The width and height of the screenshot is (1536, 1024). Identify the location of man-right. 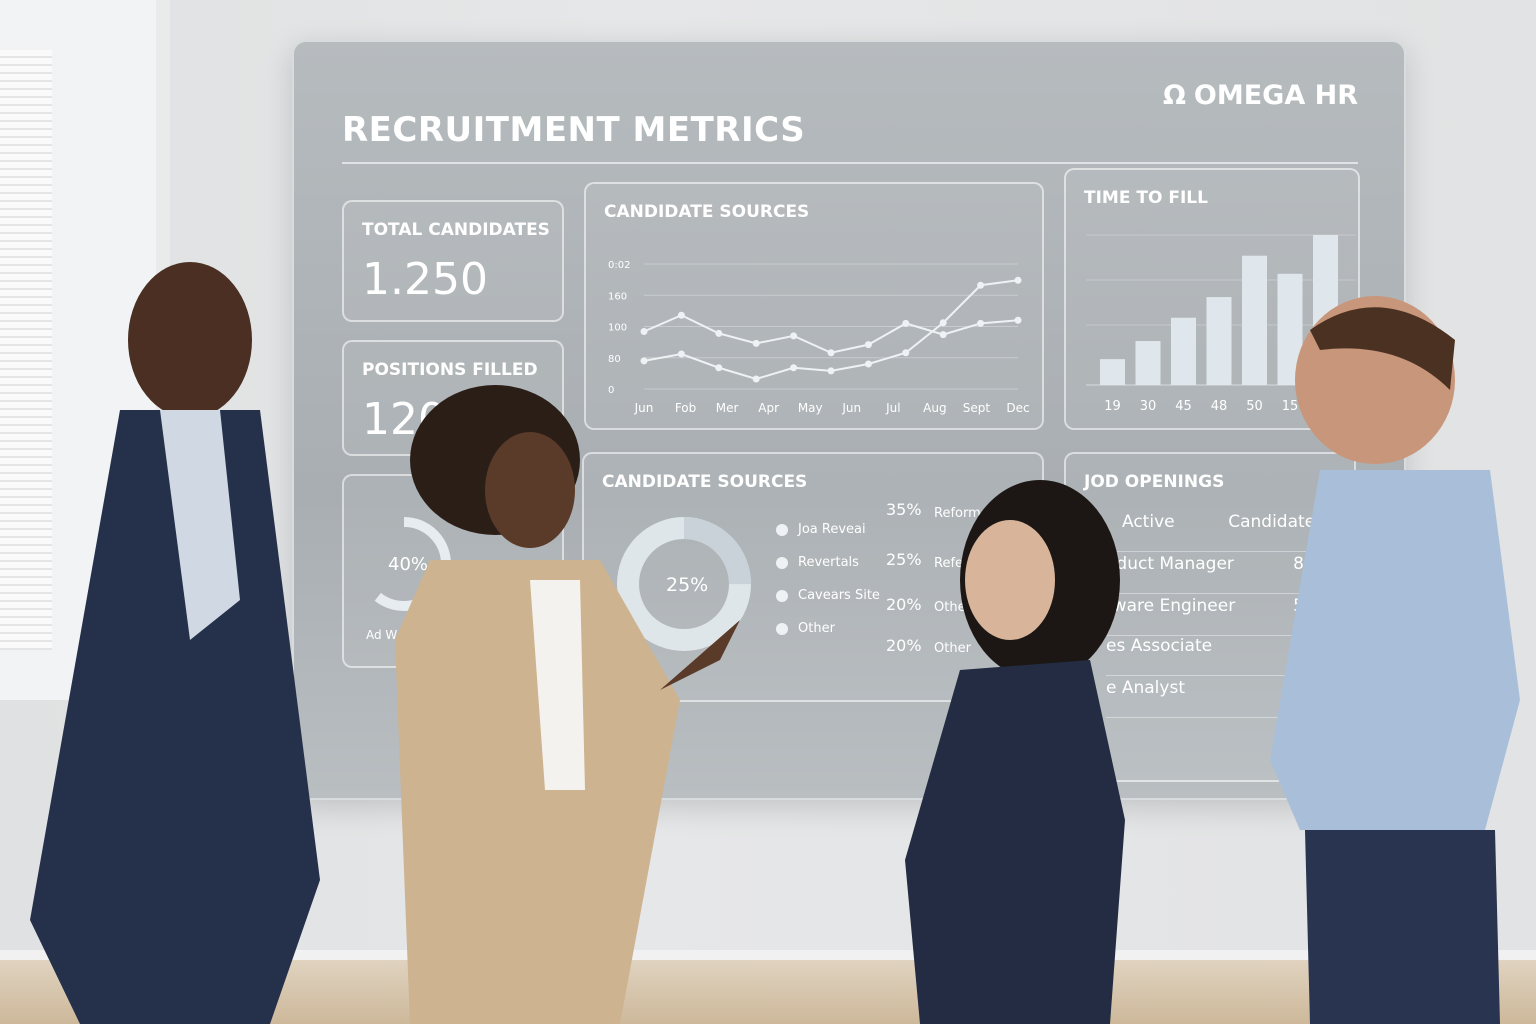
(1395, 660).